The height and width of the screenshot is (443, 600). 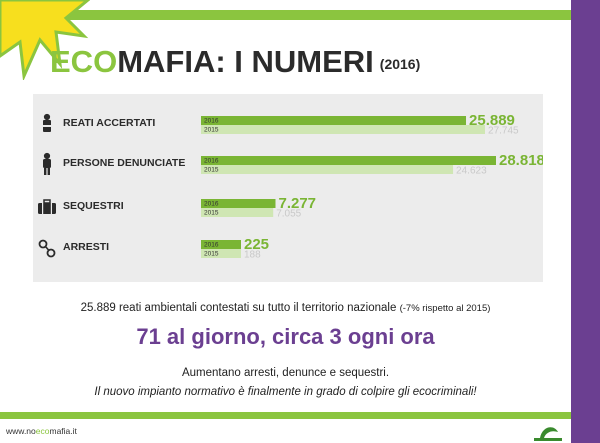 What do you see at coordinates (548, 434) in the screenshot?
I see `partner-logo-icon` at bounding box center [548, 434].